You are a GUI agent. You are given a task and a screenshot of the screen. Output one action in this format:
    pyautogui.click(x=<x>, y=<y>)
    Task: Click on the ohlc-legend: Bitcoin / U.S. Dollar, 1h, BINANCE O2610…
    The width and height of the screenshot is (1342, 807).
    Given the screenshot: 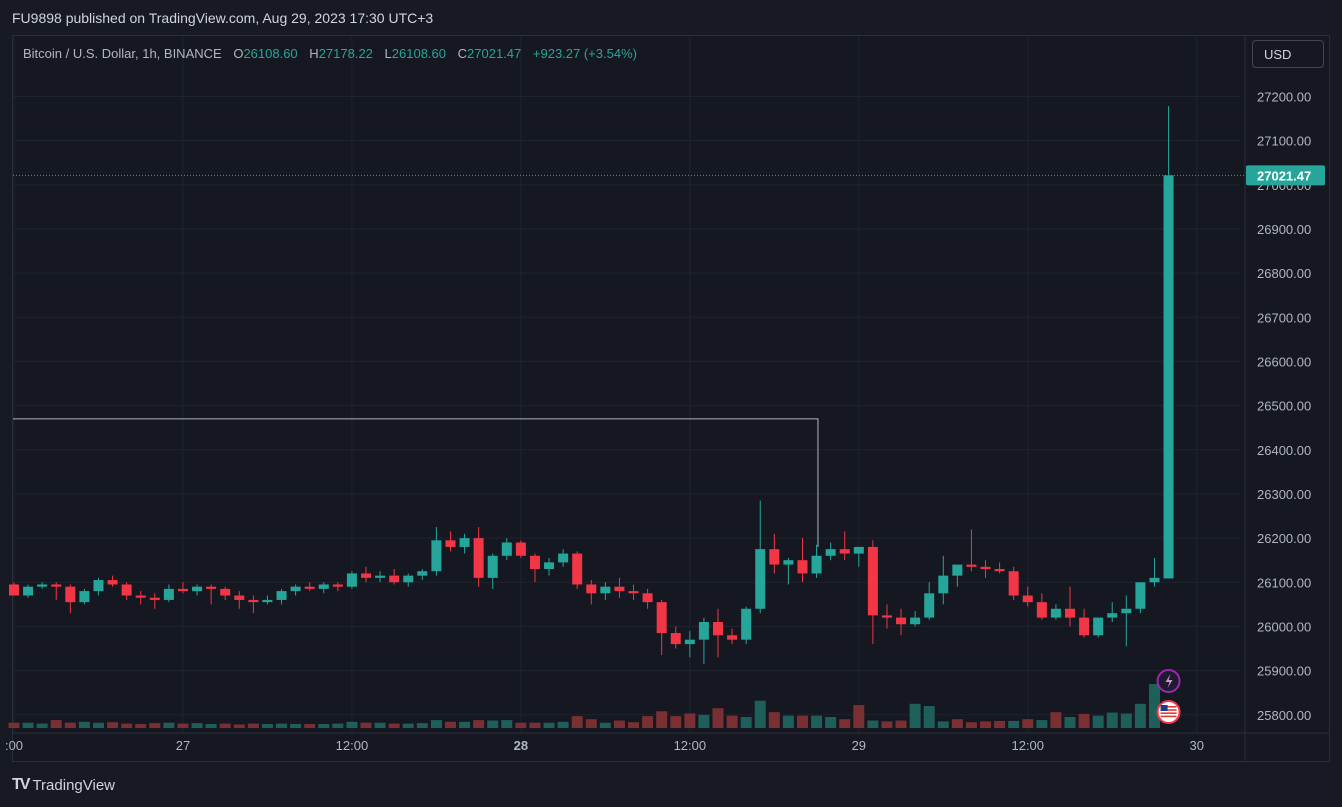 What is the action you would take?
    pyautogui.click(x=330, y=53)
    